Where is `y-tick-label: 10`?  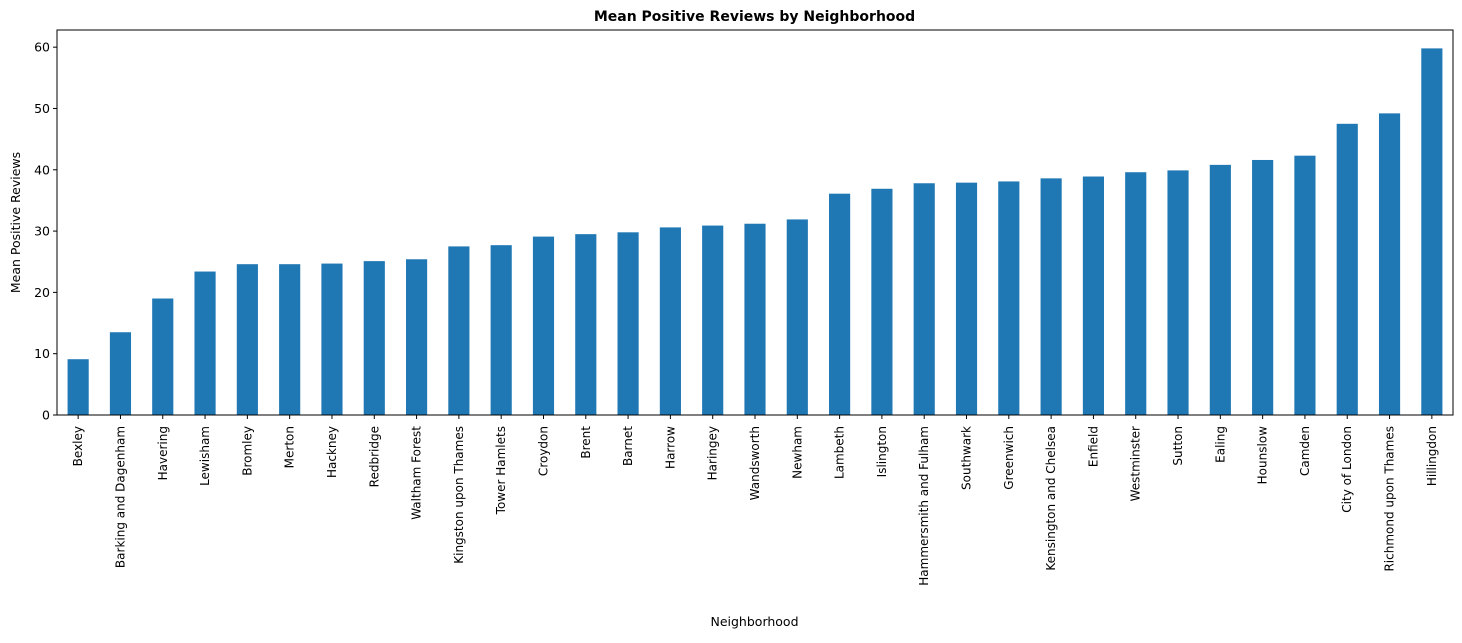 y-tick-label: 10 is located at coordinates (42, 353).